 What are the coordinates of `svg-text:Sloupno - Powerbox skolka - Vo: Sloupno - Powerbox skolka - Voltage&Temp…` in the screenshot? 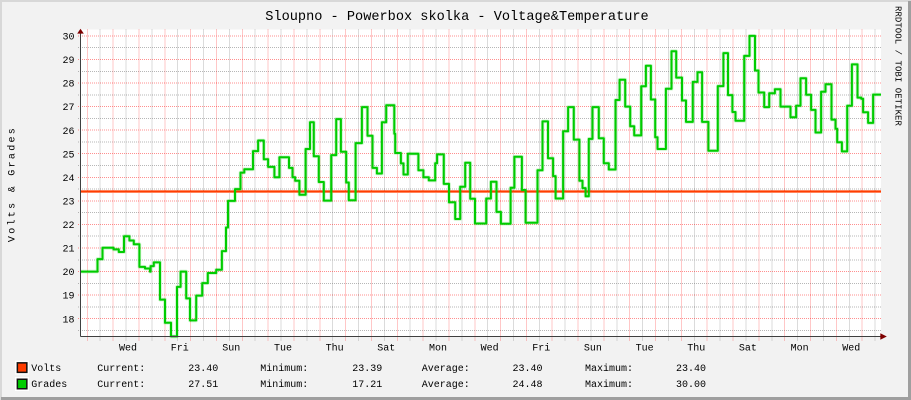 It's located at (456, 17).